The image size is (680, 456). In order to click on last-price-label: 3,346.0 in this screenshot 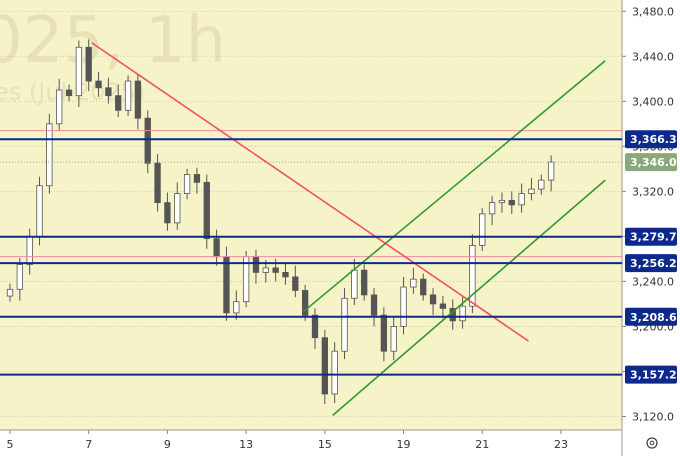, I will do `click(653, 162)`.